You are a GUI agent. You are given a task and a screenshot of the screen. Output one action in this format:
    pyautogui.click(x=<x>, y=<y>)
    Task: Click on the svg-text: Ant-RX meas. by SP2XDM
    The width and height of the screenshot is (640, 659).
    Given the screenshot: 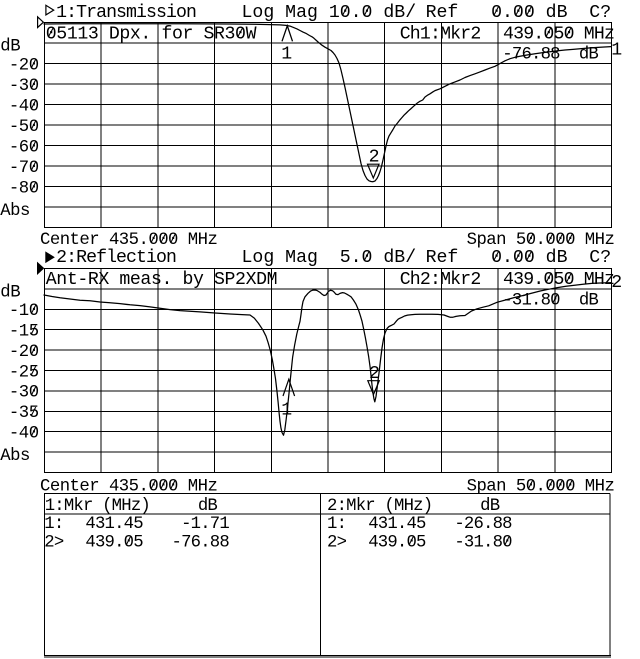 What is the action you would take?
    pyautogui.click(x=161, y=280)
    